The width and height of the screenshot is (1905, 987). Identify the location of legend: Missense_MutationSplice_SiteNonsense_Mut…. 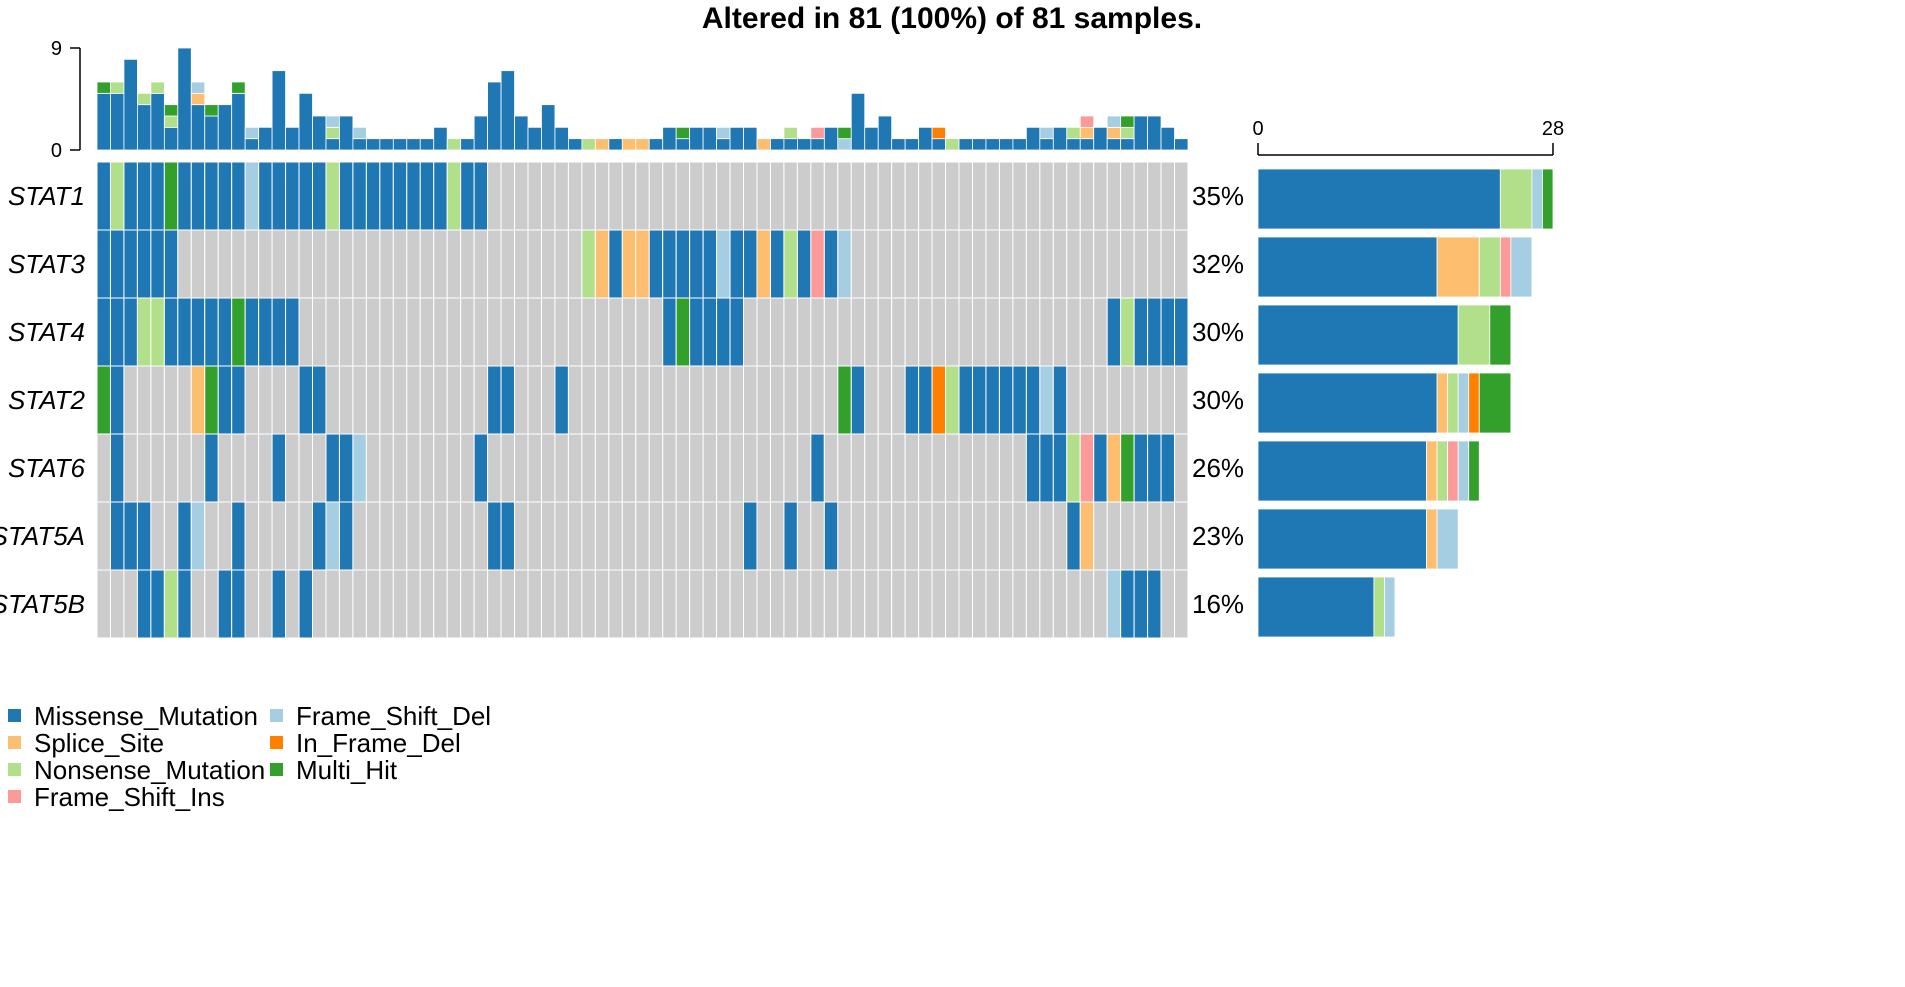
(249, 756).